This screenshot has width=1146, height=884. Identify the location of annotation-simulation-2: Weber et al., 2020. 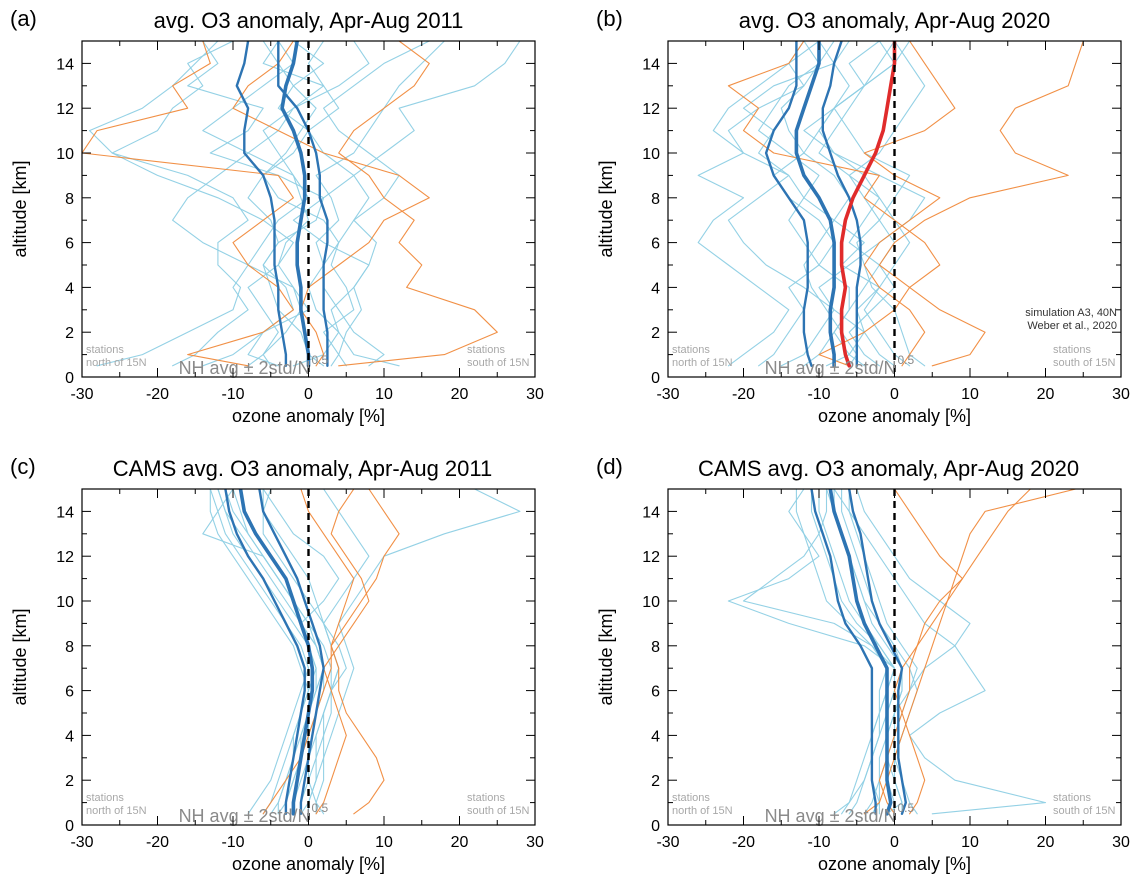
(1072, 326).